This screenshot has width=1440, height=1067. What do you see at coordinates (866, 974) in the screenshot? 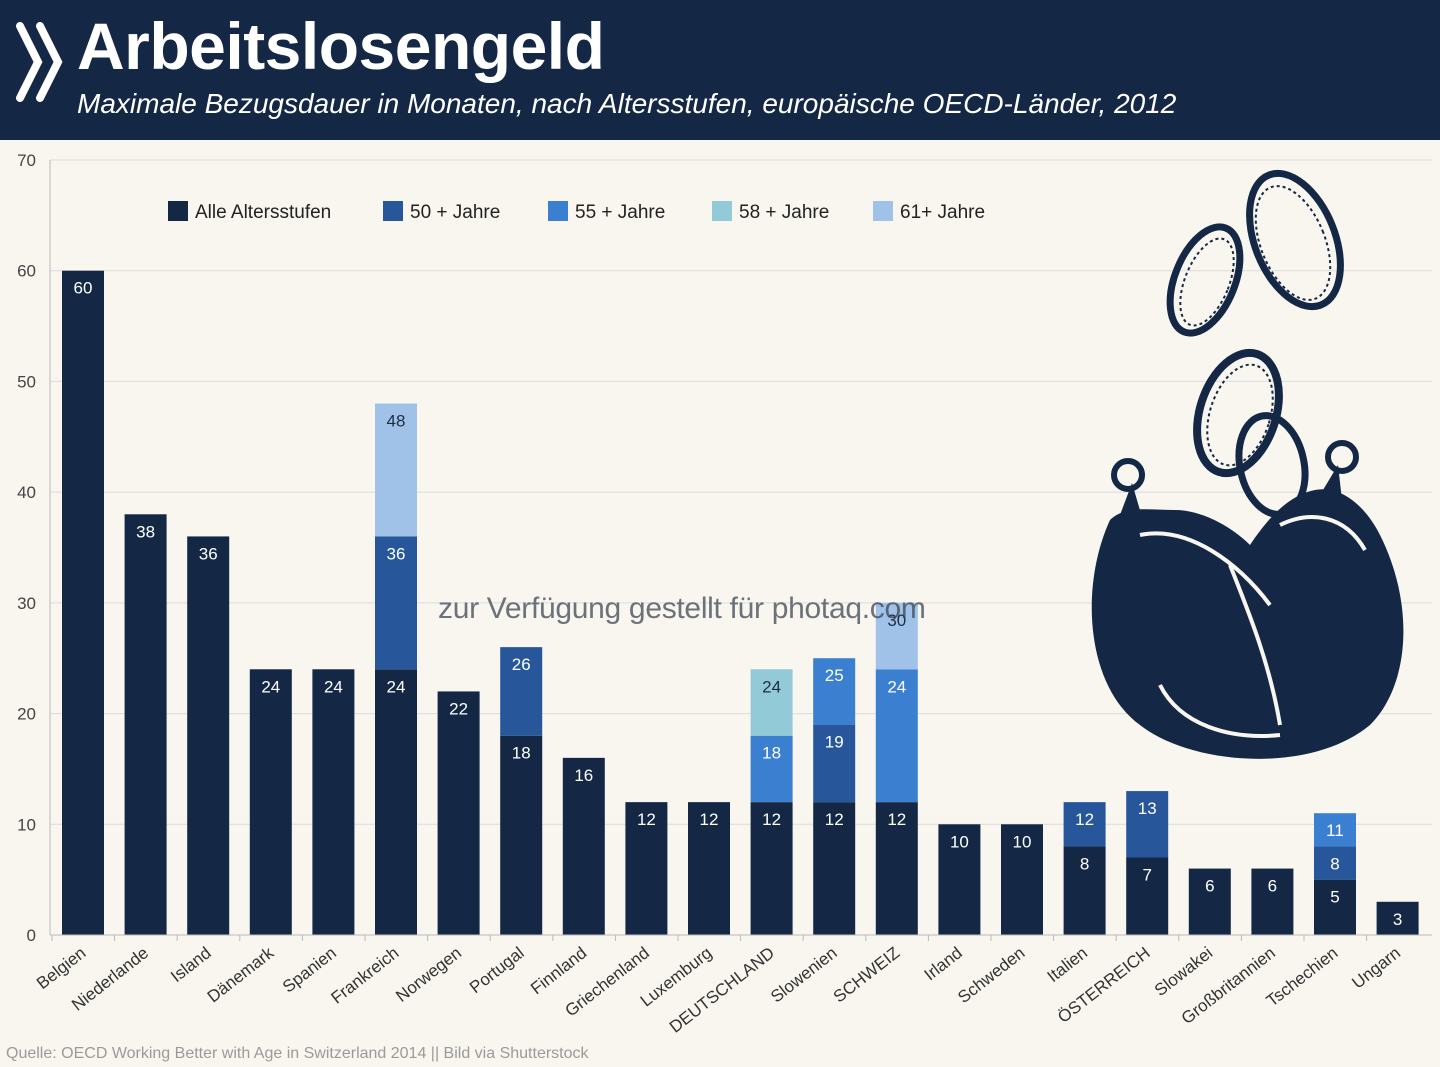
I see `category-label: SCHWEIZ` at bounding box center [866, 974].